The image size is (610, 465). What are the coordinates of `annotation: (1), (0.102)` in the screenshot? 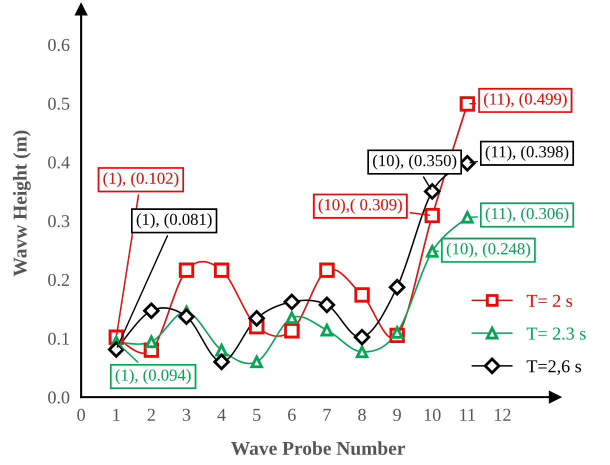 It's located at (140, 180).